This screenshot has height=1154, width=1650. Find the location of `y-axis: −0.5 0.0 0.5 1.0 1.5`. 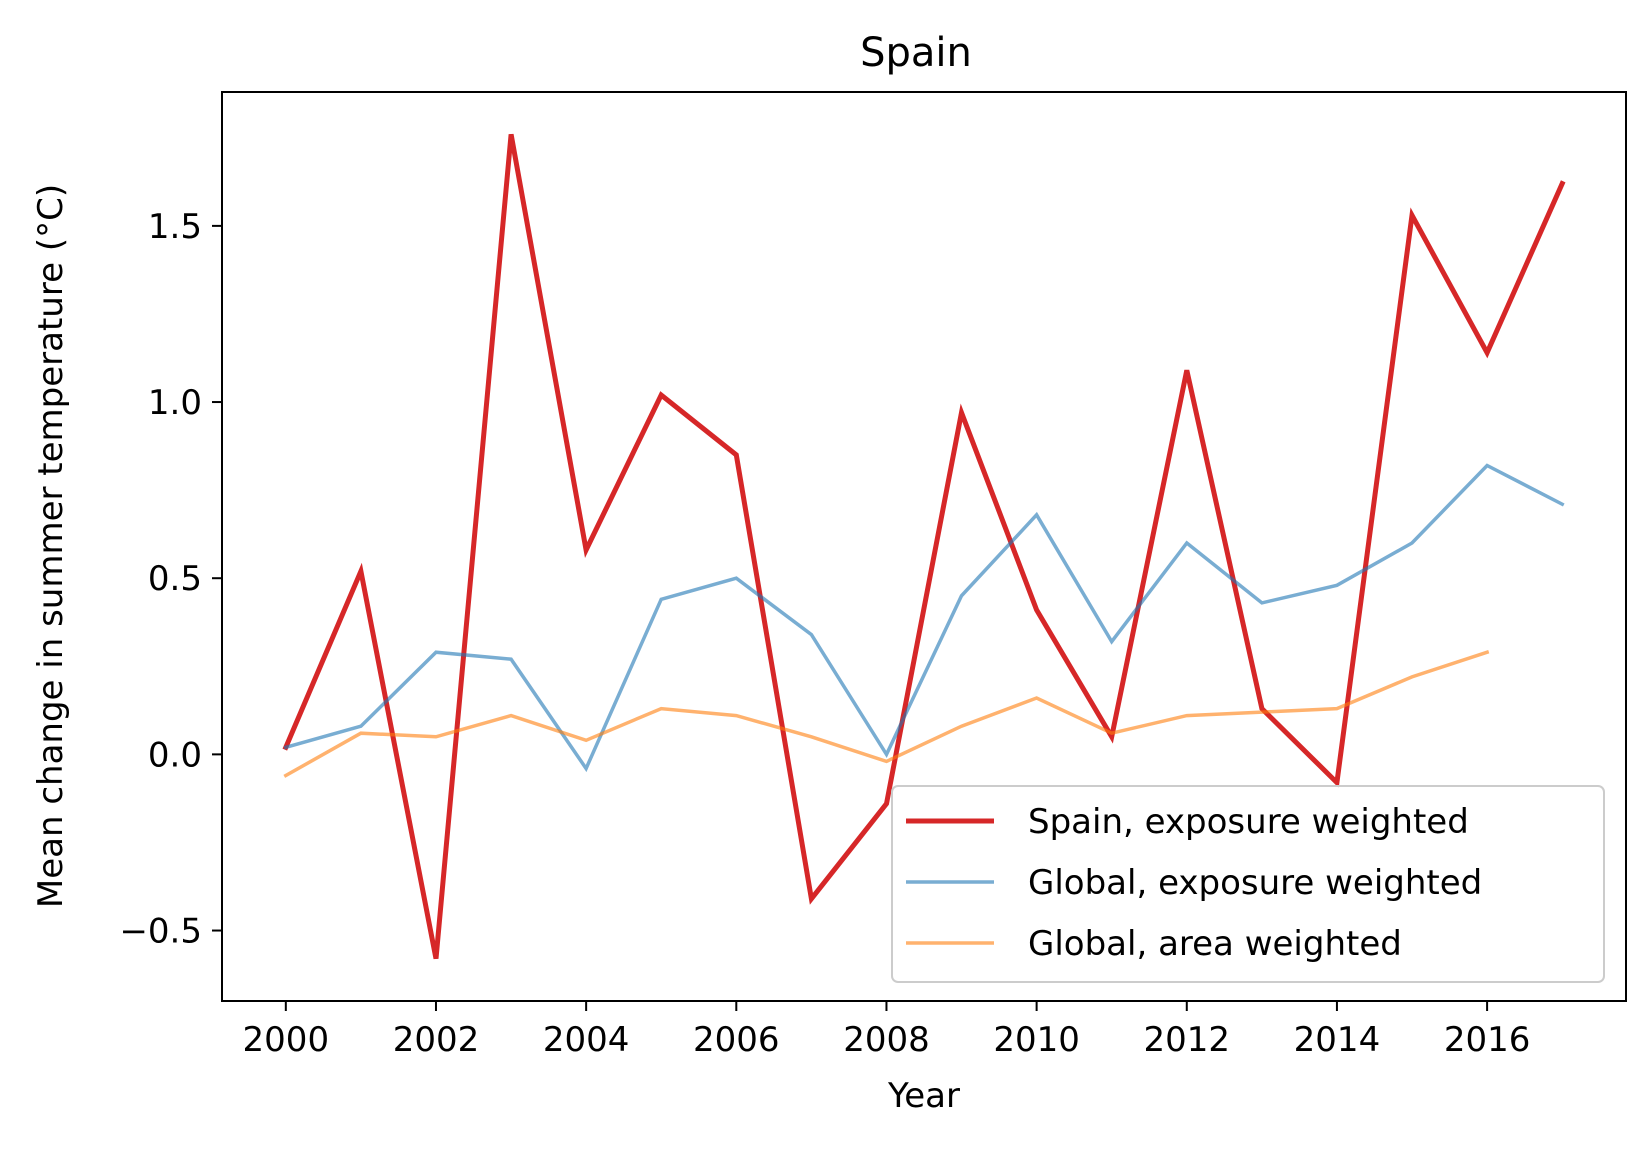

y-axis: −0.5 0.0 0.5 1.0 1.5 is located at coordinates (170, 579).